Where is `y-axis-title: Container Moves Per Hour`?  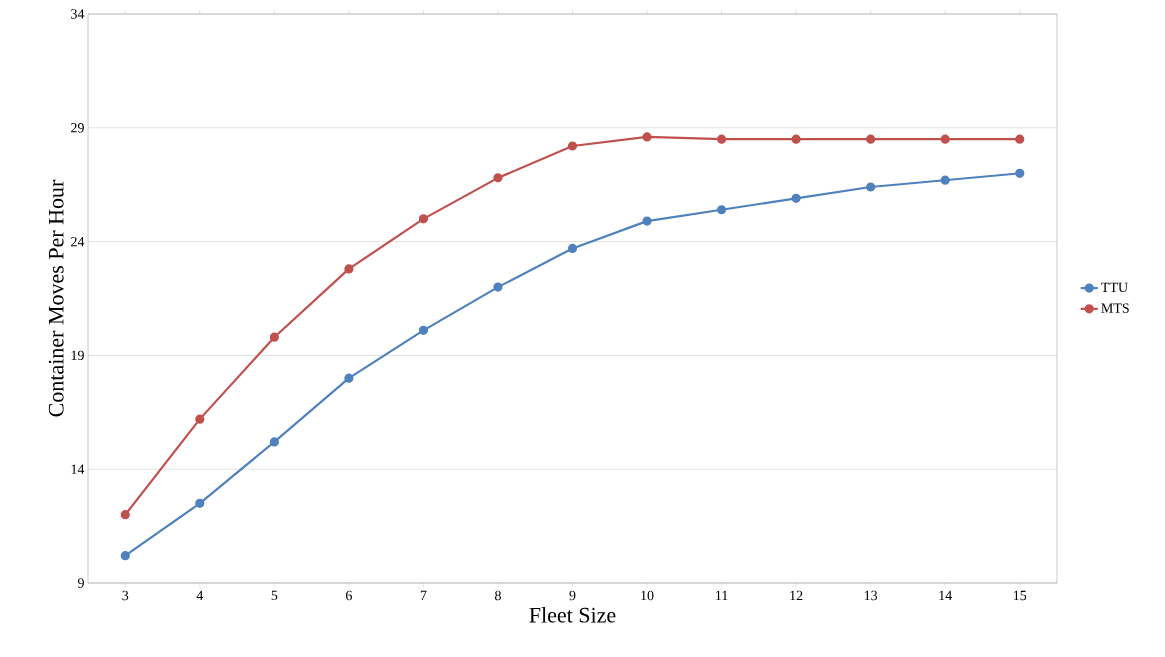 y-axis-title: Container Moves Per Hour is located at coordinates (56, 298).